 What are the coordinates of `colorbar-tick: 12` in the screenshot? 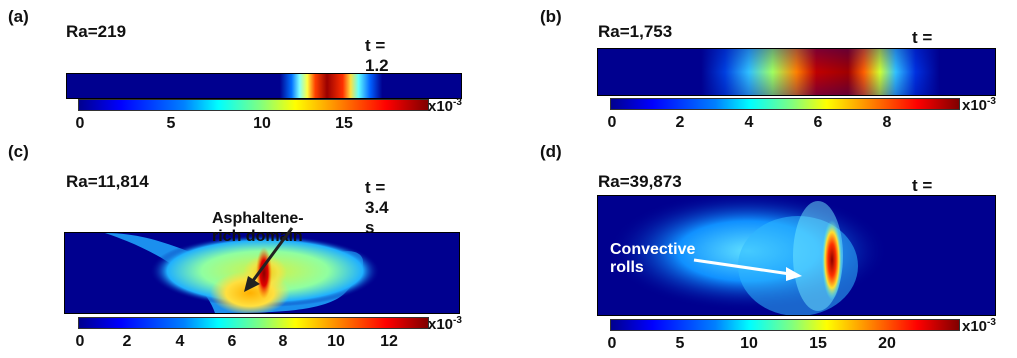 It's located at (389, 341).